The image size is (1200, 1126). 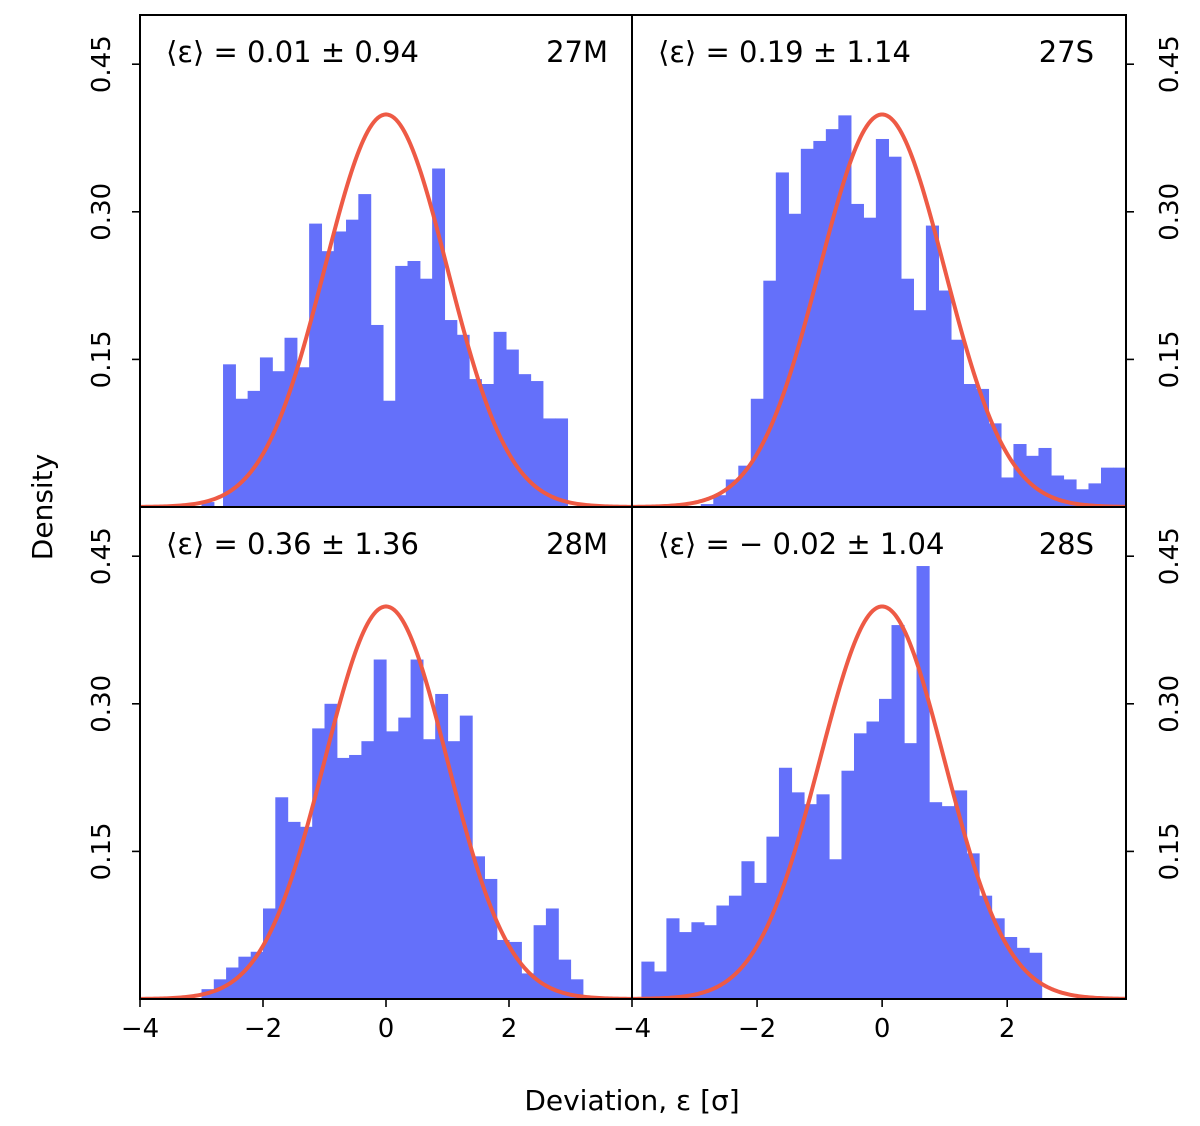 I want to click on y-tick-label-left-27M-0: 0.15, so click(x=102, y=359).